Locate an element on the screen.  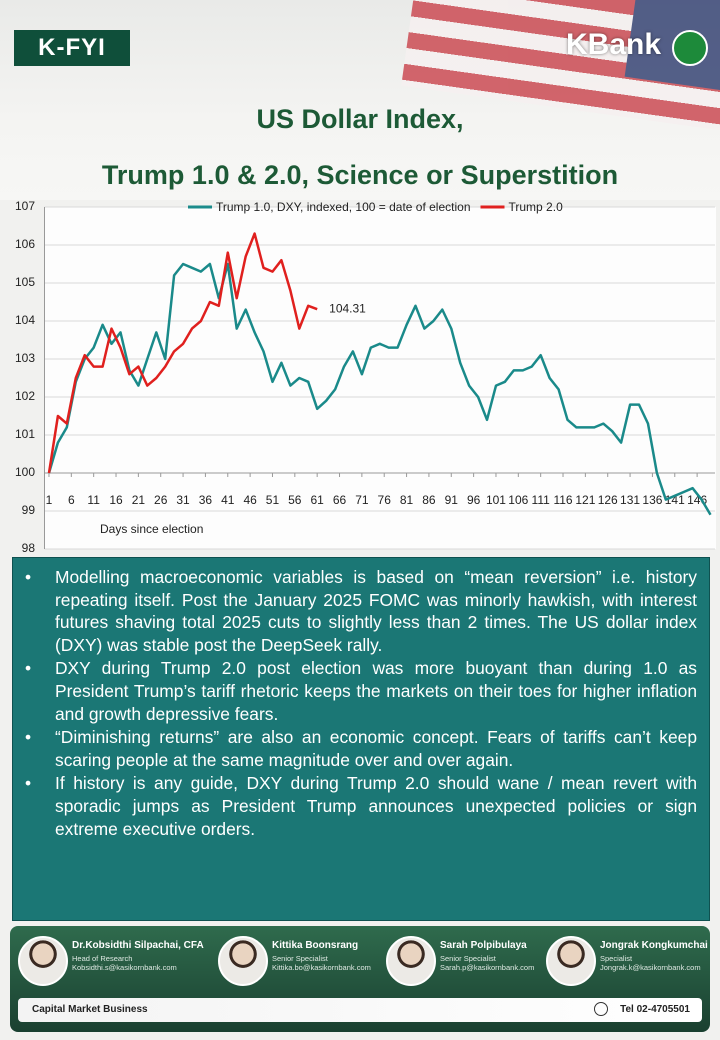
title-line: US Dollar Index, is located at coordinates (360, 119).